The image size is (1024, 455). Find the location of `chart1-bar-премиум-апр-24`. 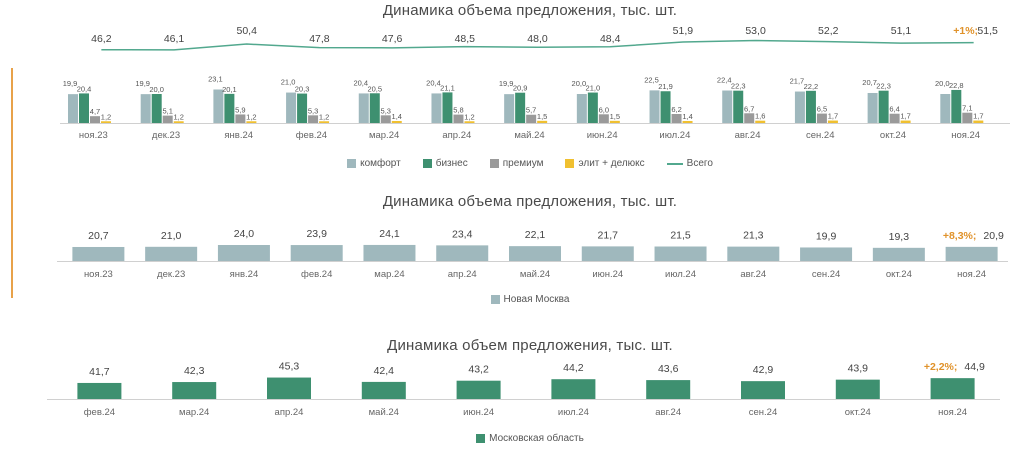

chart1-bar-премиум-апр-24 is located at coordinates (458, 118).